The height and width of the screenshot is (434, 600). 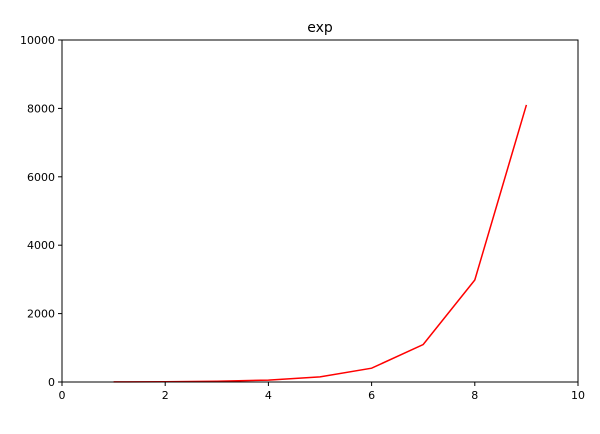 What do you see at coordinates (62, 395) in the screenshot?
I see `x-tick-label: 0` at bounding box center [62, 395].